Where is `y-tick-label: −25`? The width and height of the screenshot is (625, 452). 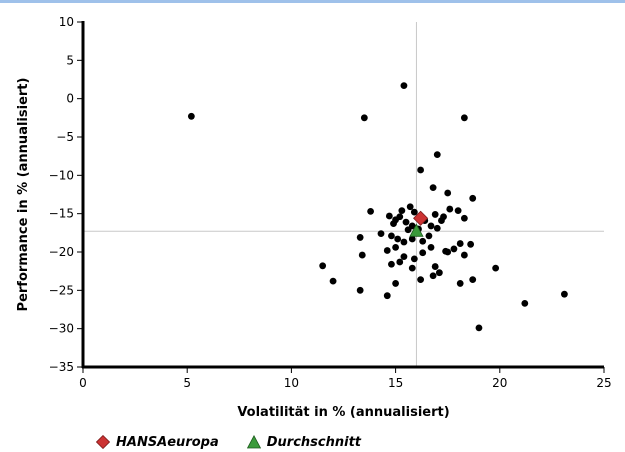 y-tick-label: −25 is located at coordinates (61, 290).